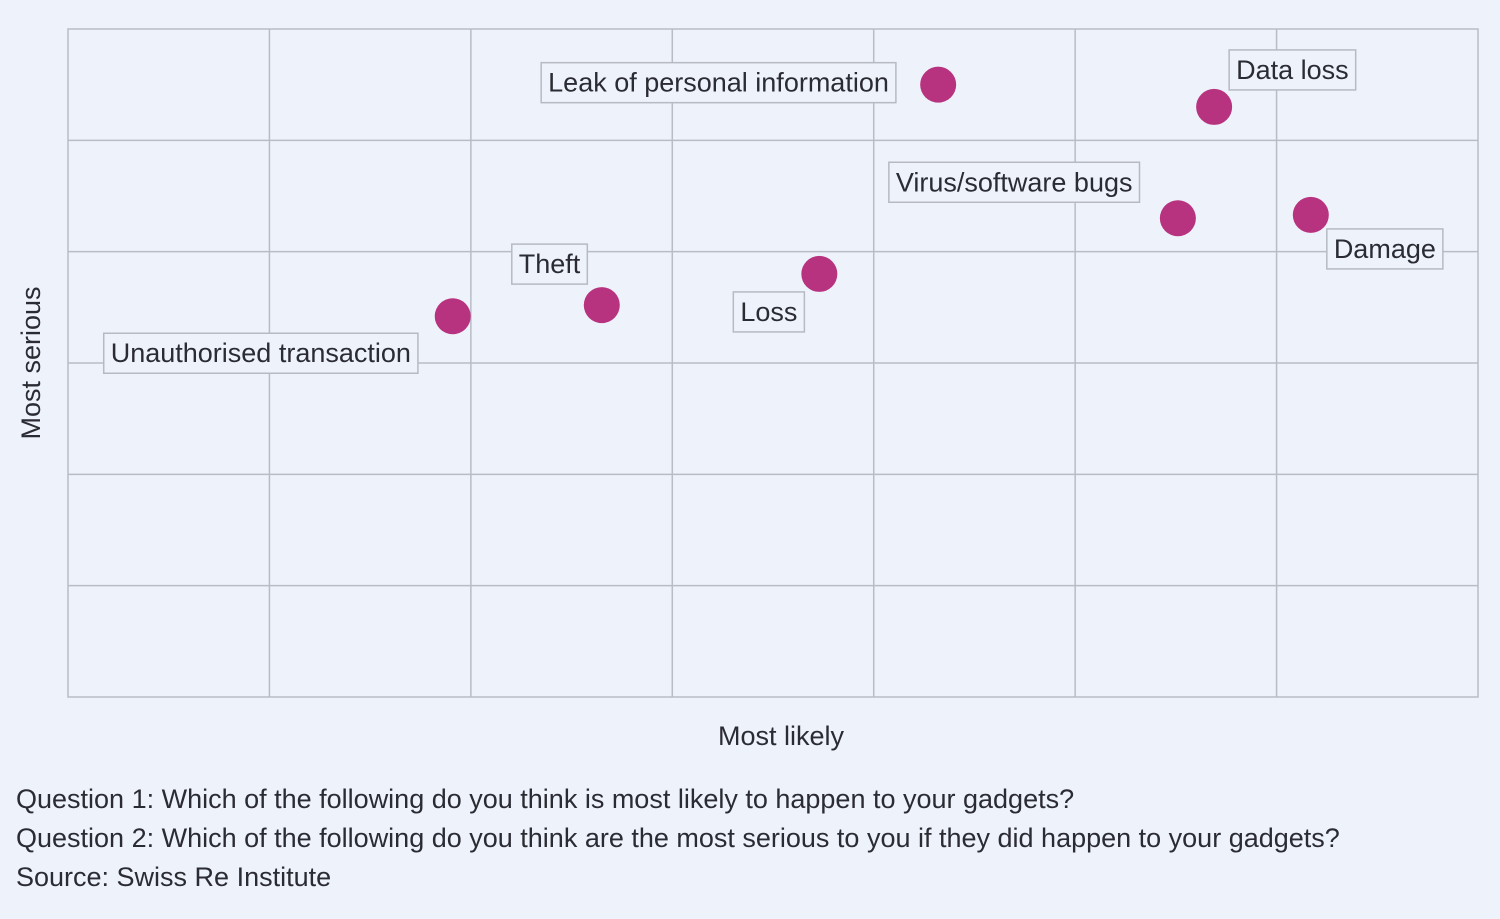 The height and width of the screenshot is (919, 1500). I want to click on point-label: Damage, so click(1385, 249).